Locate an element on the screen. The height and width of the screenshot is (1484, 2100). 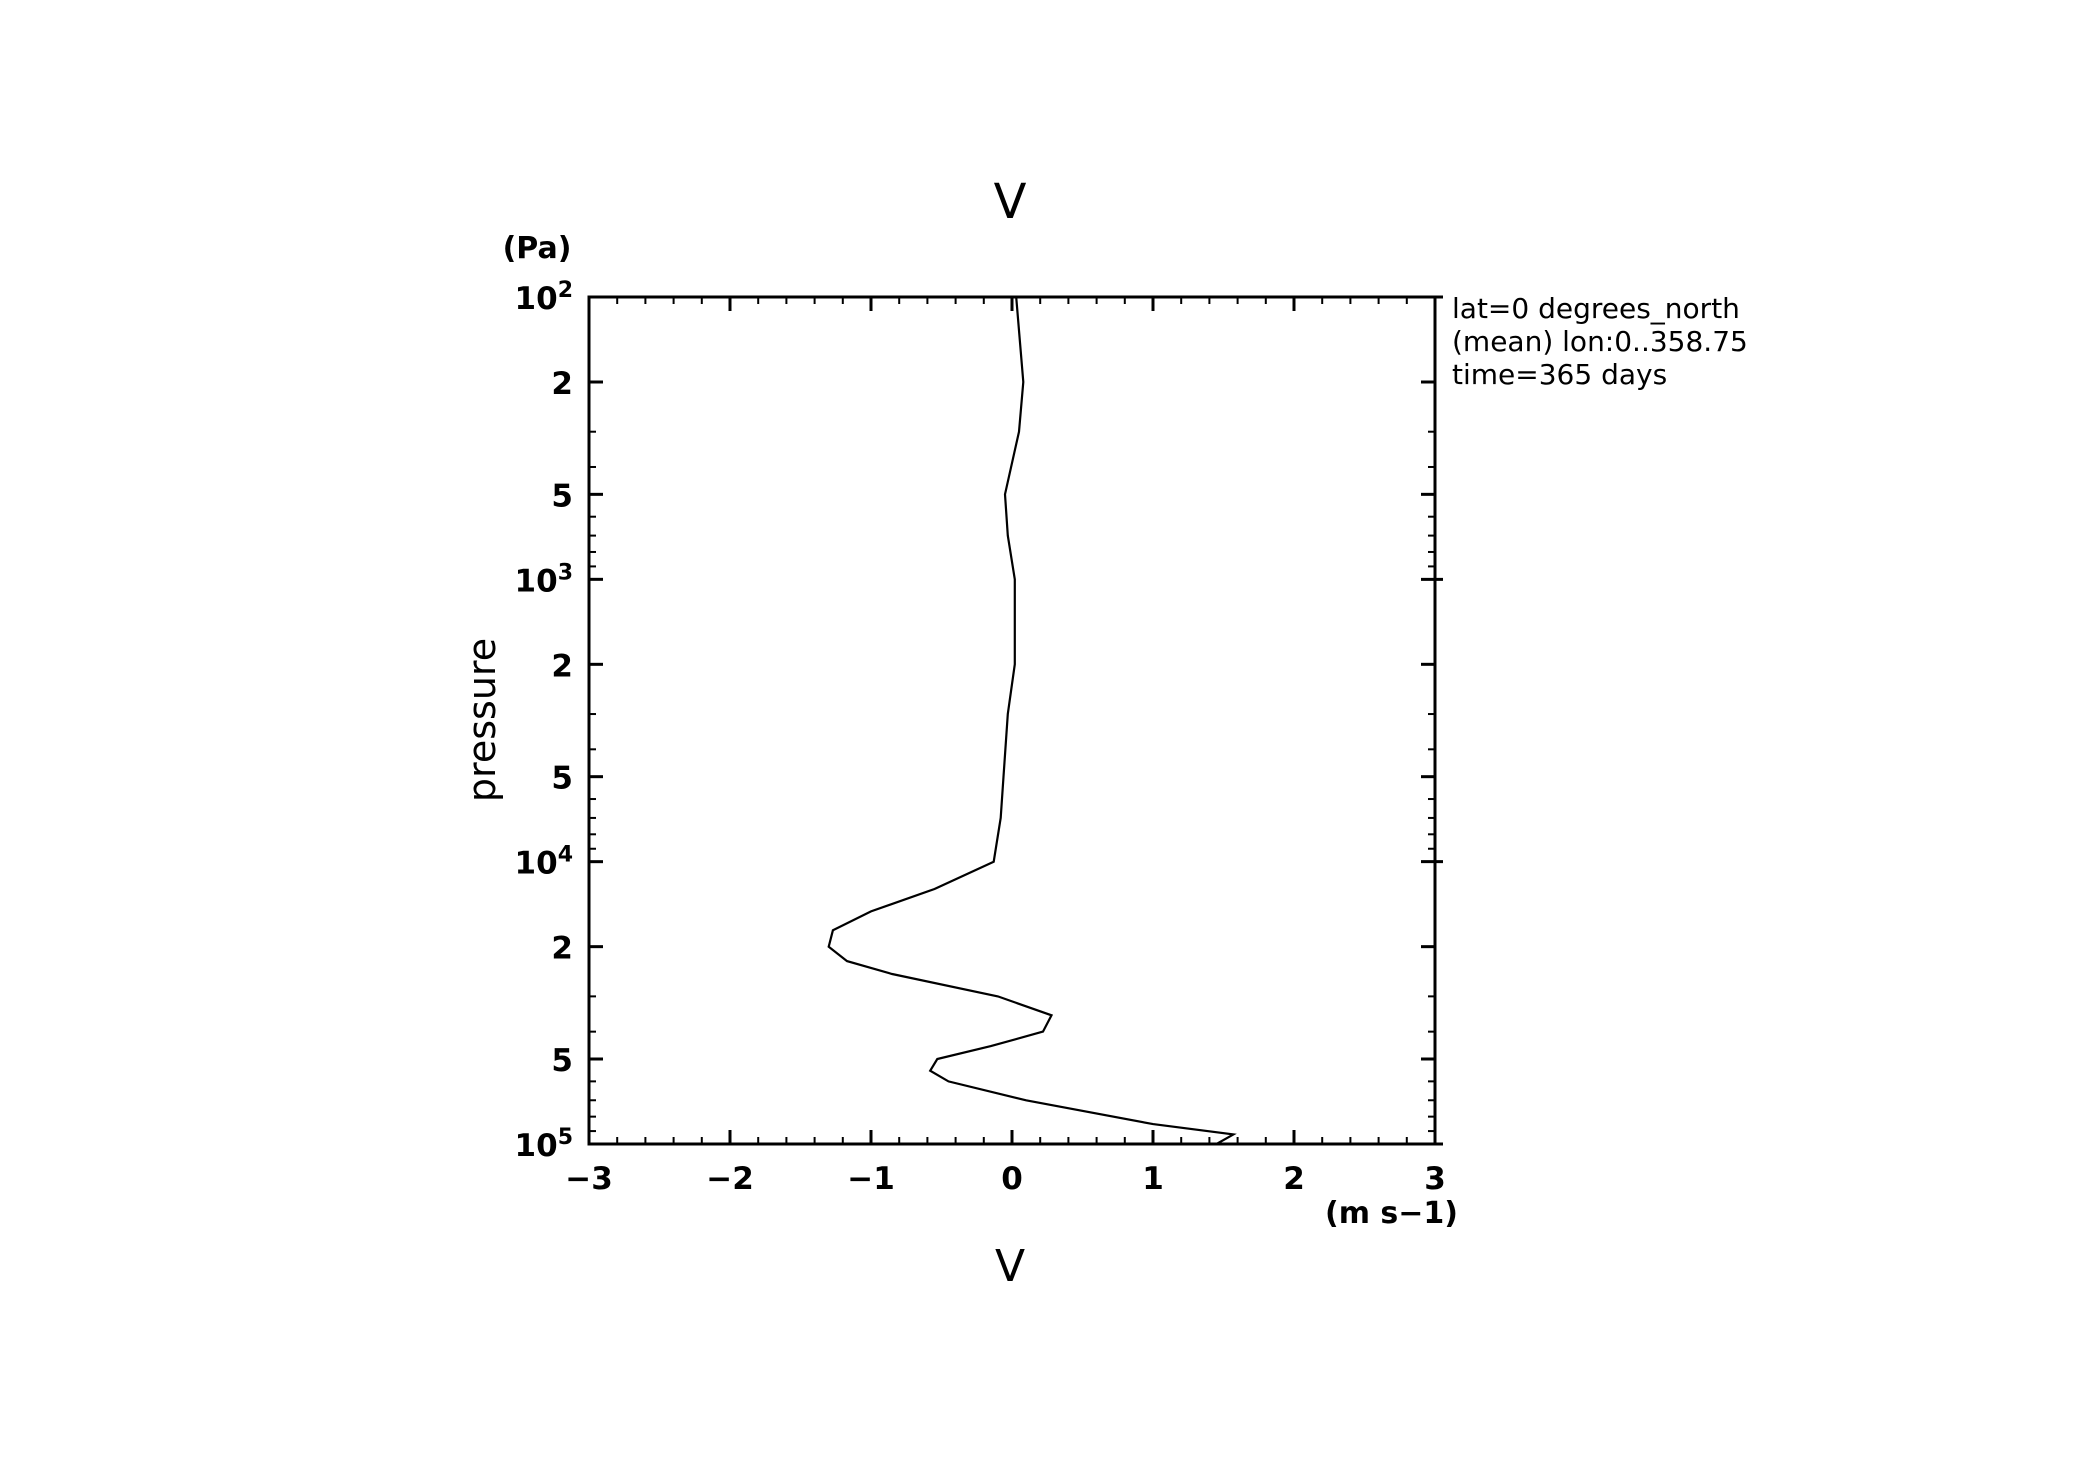
x-tick-label: −1 is located at coordinates (871, 1179).